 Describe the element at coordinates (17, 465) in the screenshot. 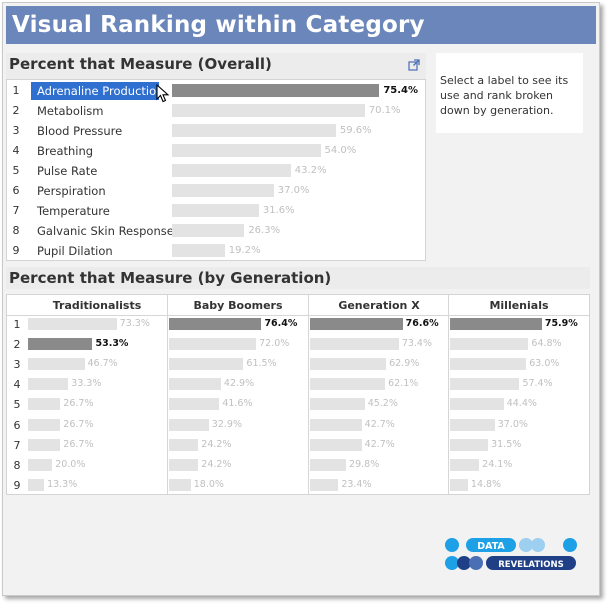

I see `generation-rank: 8` at that location.